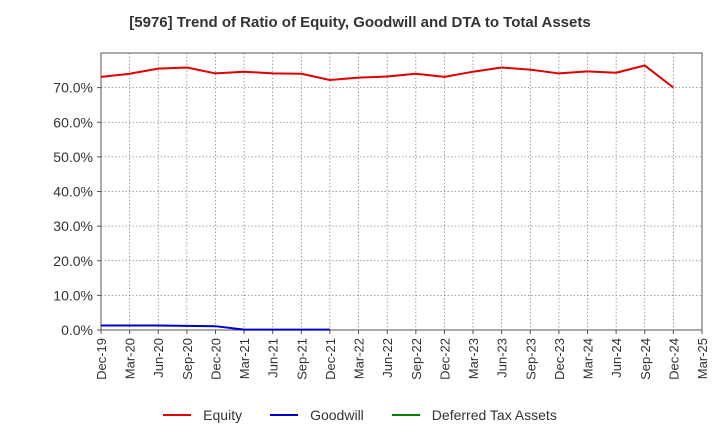 This screenshot has height=440, width=720. Describe the element at coordinates (273, 358) in the screenshot. I see `x-tick-label: Jun-21` at that location.